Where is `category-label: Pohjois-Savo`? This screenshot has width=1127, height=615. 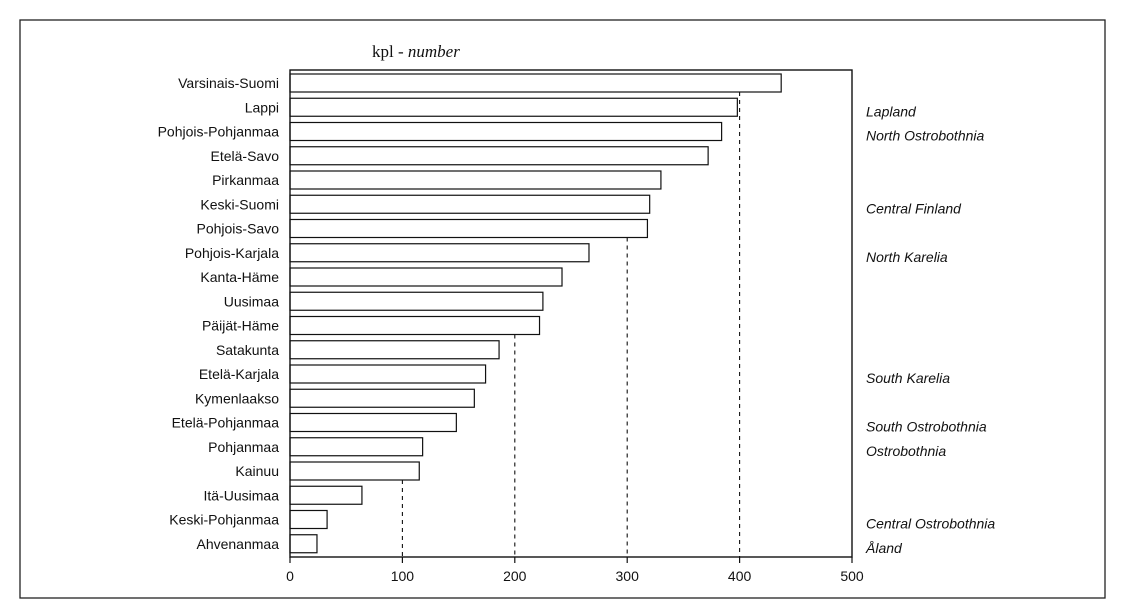 category-label: Pohjois-Savo is located at coordinates (238, 229).